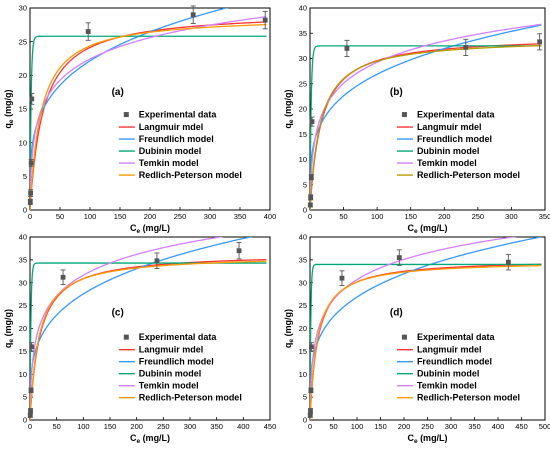 Image resolution: width=550 pixels, height=458 pixels. What do you see at coordinates (303, 259) in the screenshot?
I see `y-tick-label: 35` at bounding box center [303, 259].